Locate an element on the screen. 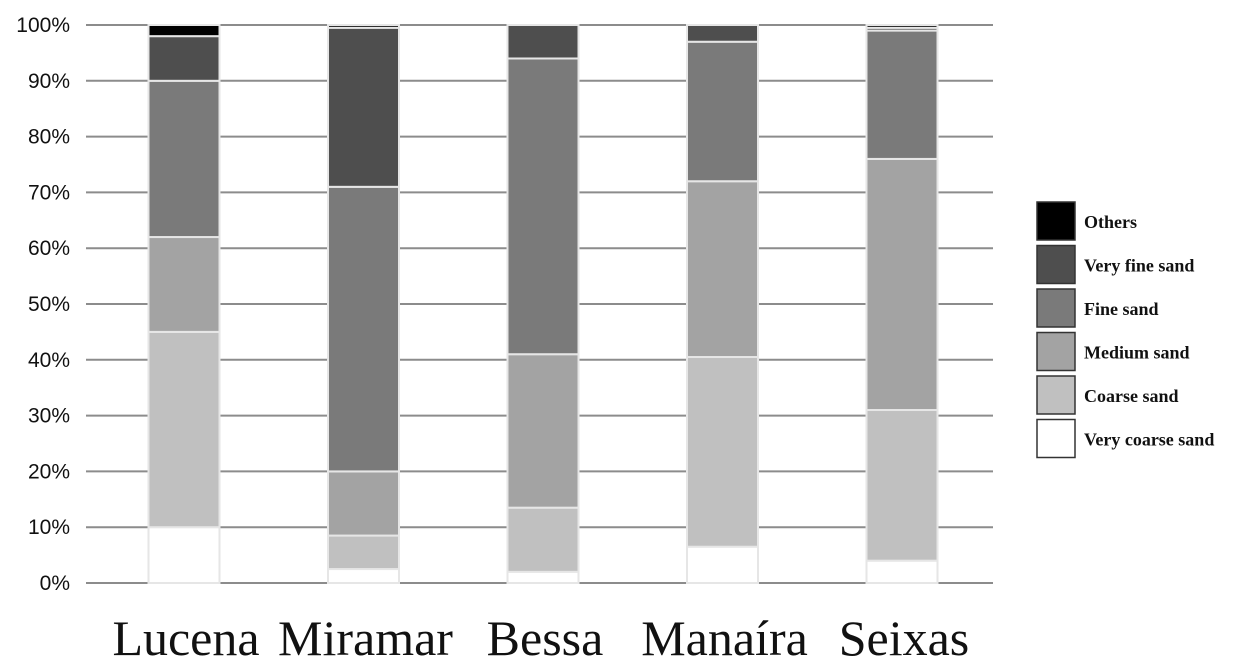  y-tick-label: 20% is located at coordinates (49, 471).